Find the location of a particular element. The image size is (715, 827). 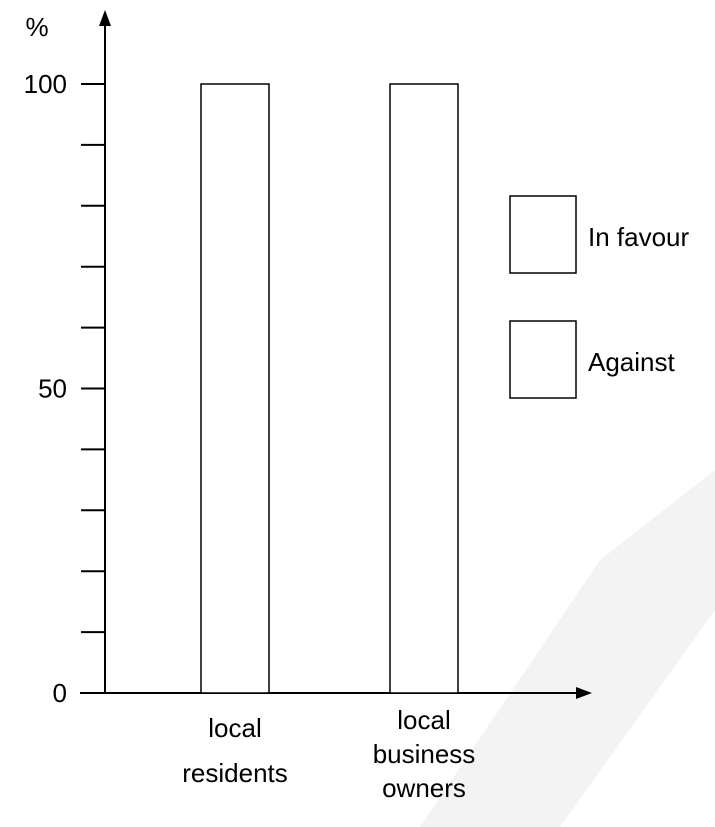

y-tick-label: 100 is located at coordinates (45, 84).